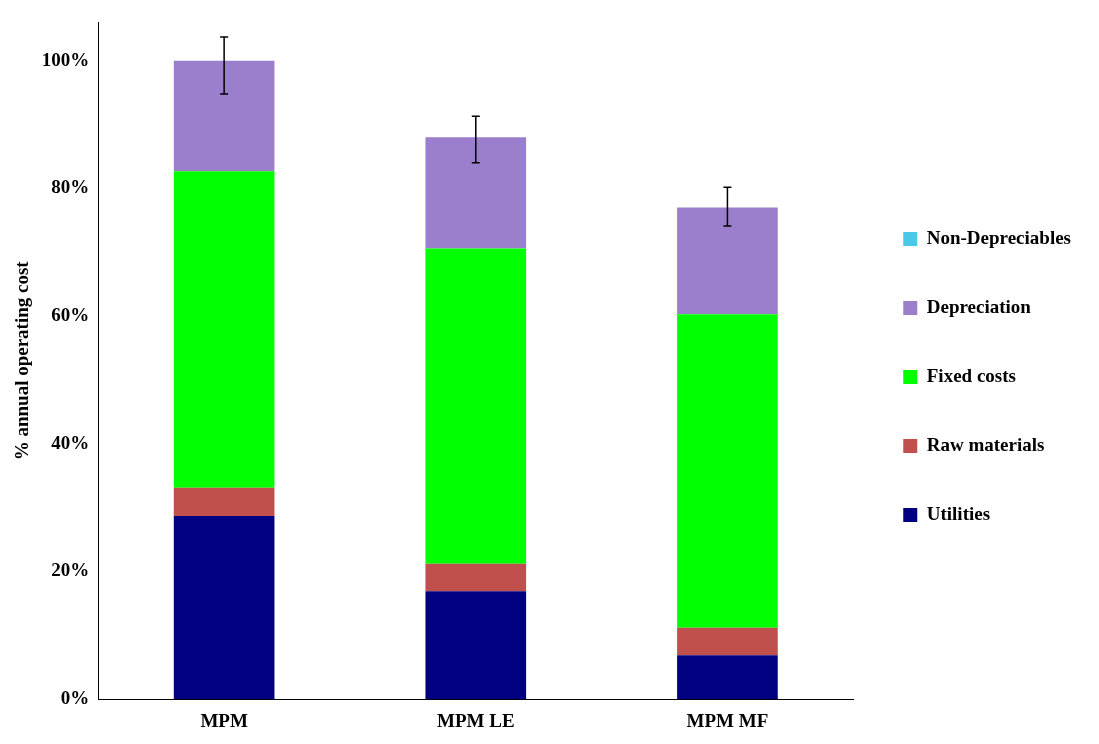 This screenshot has width=1099, height=744. I want to click on y-tick-label: 100%, so click(65, 59).